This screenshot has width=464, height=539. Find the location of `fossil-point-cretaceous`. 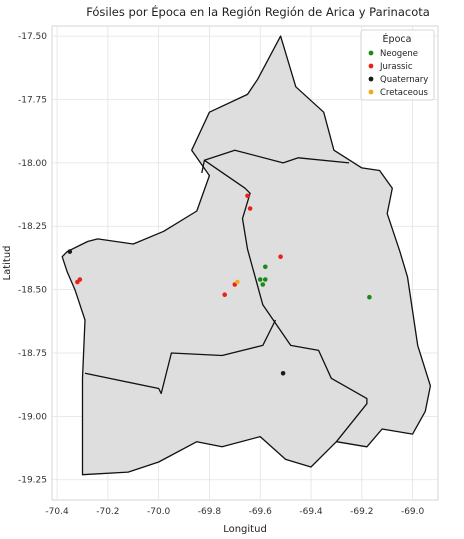

fossil-point-cretaceous is located at coordinates (237, 282).